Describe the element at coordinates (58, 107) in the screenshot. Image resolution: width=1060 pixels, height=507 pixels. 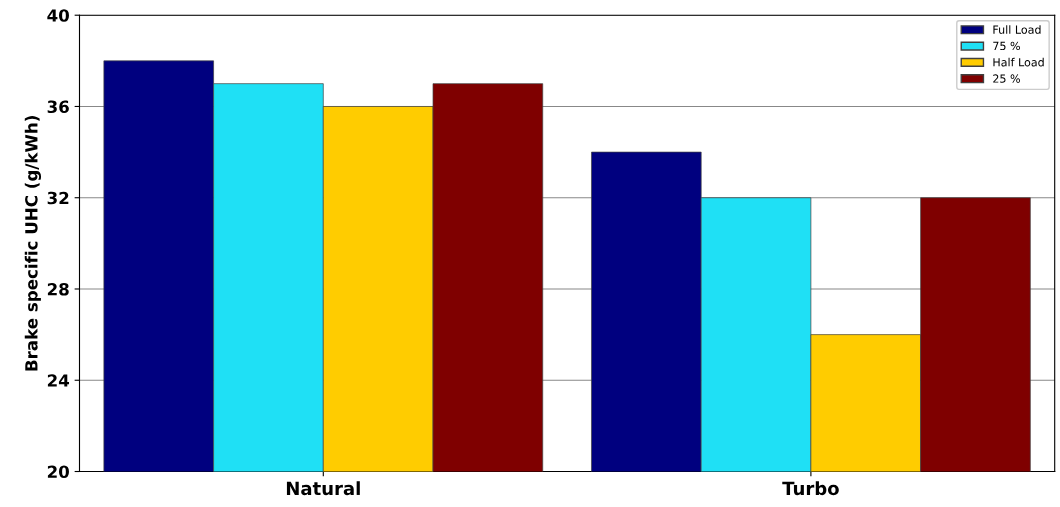
I see `y-tick-label: 36` at that location.